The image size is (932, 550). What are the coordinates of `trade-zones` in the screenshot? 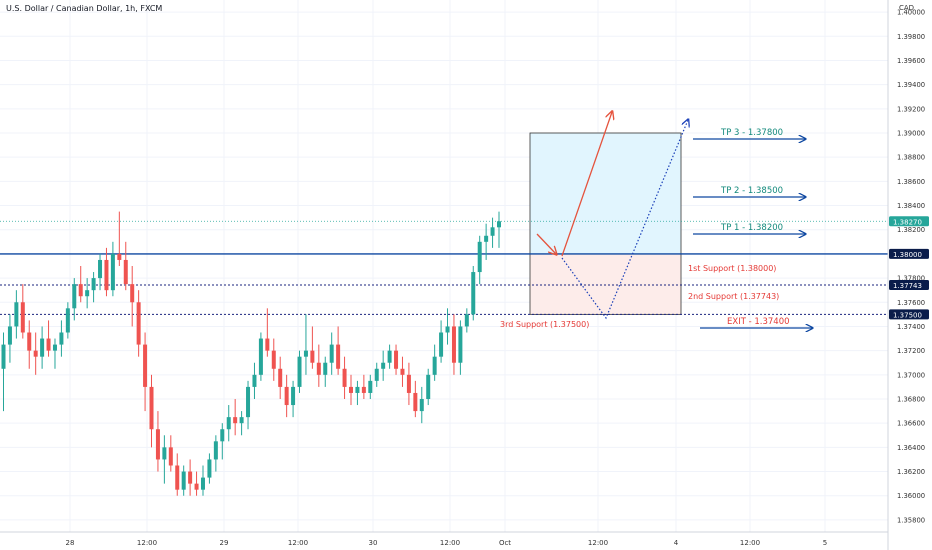 It's located at (605, 223).